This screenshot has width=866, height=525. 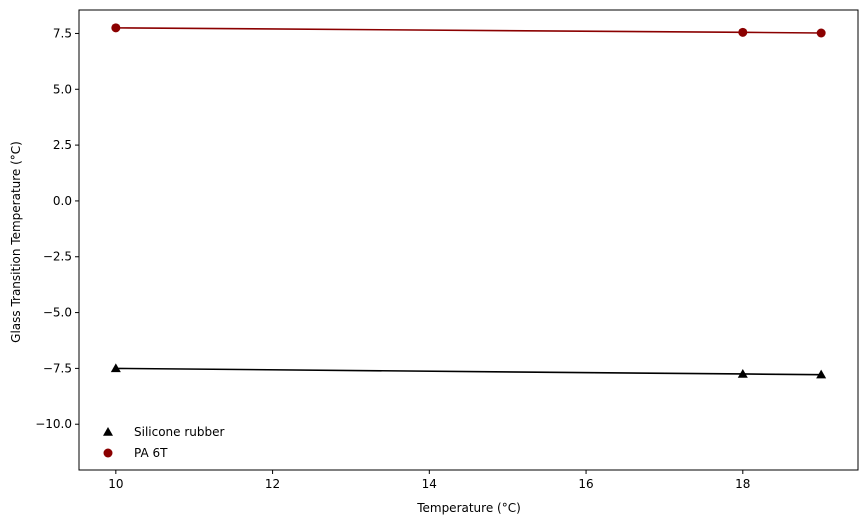 What do you see at coordinates (62, 201) in the screenshot?
I see `y-tick-label: 0.0` at bounding box center [62, 201].